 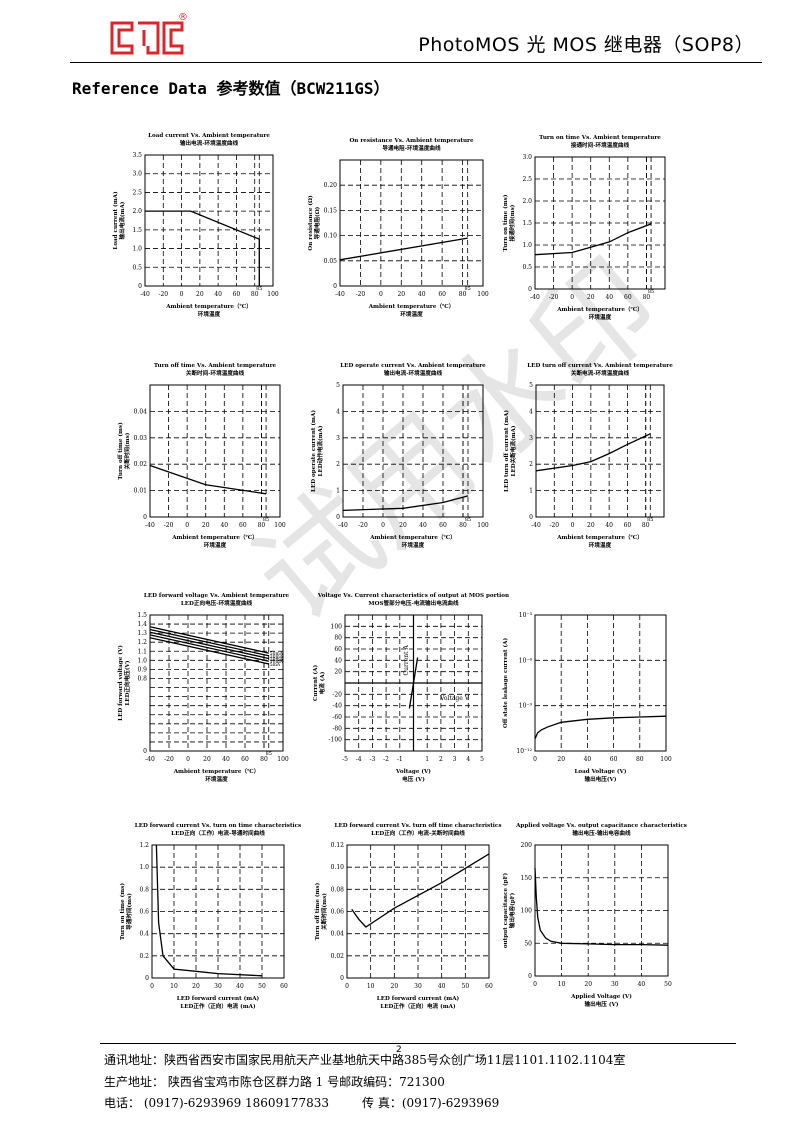 I want to click on y-tick-label: -80, so click(x=337, y=728).